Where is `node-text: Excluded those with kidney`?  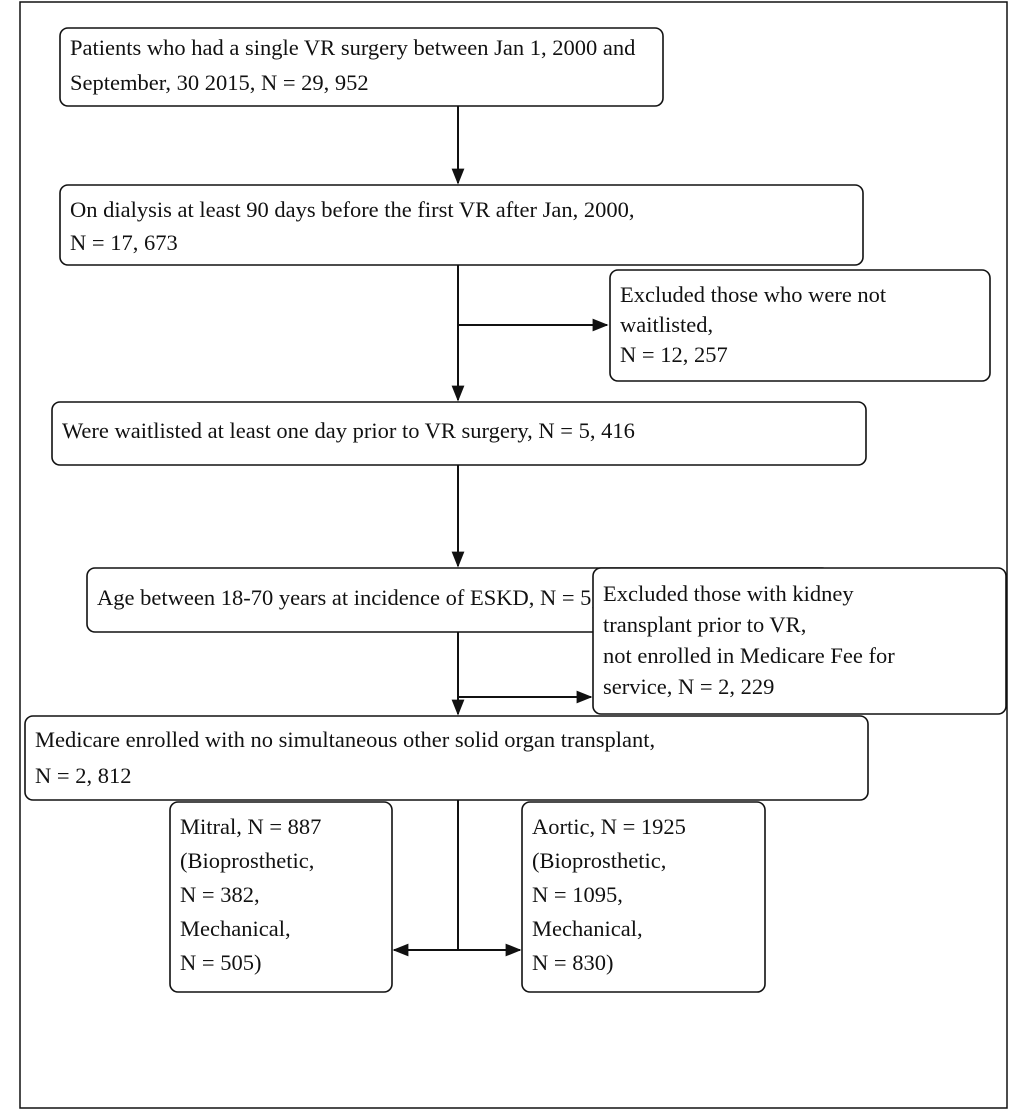 node-text: Excluded those with kidney is located at coordinates (728, 593).